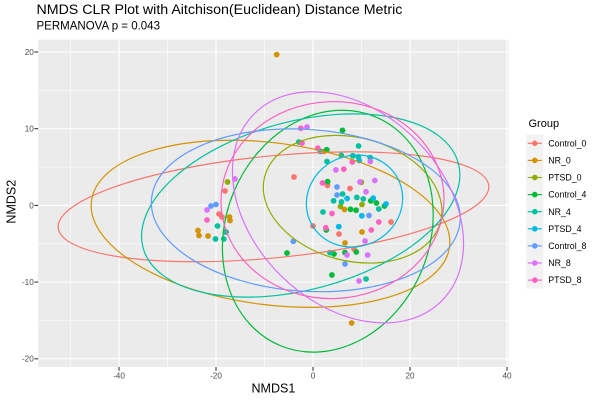  I want to click on svg-text: NR_4, so click(559, 212).